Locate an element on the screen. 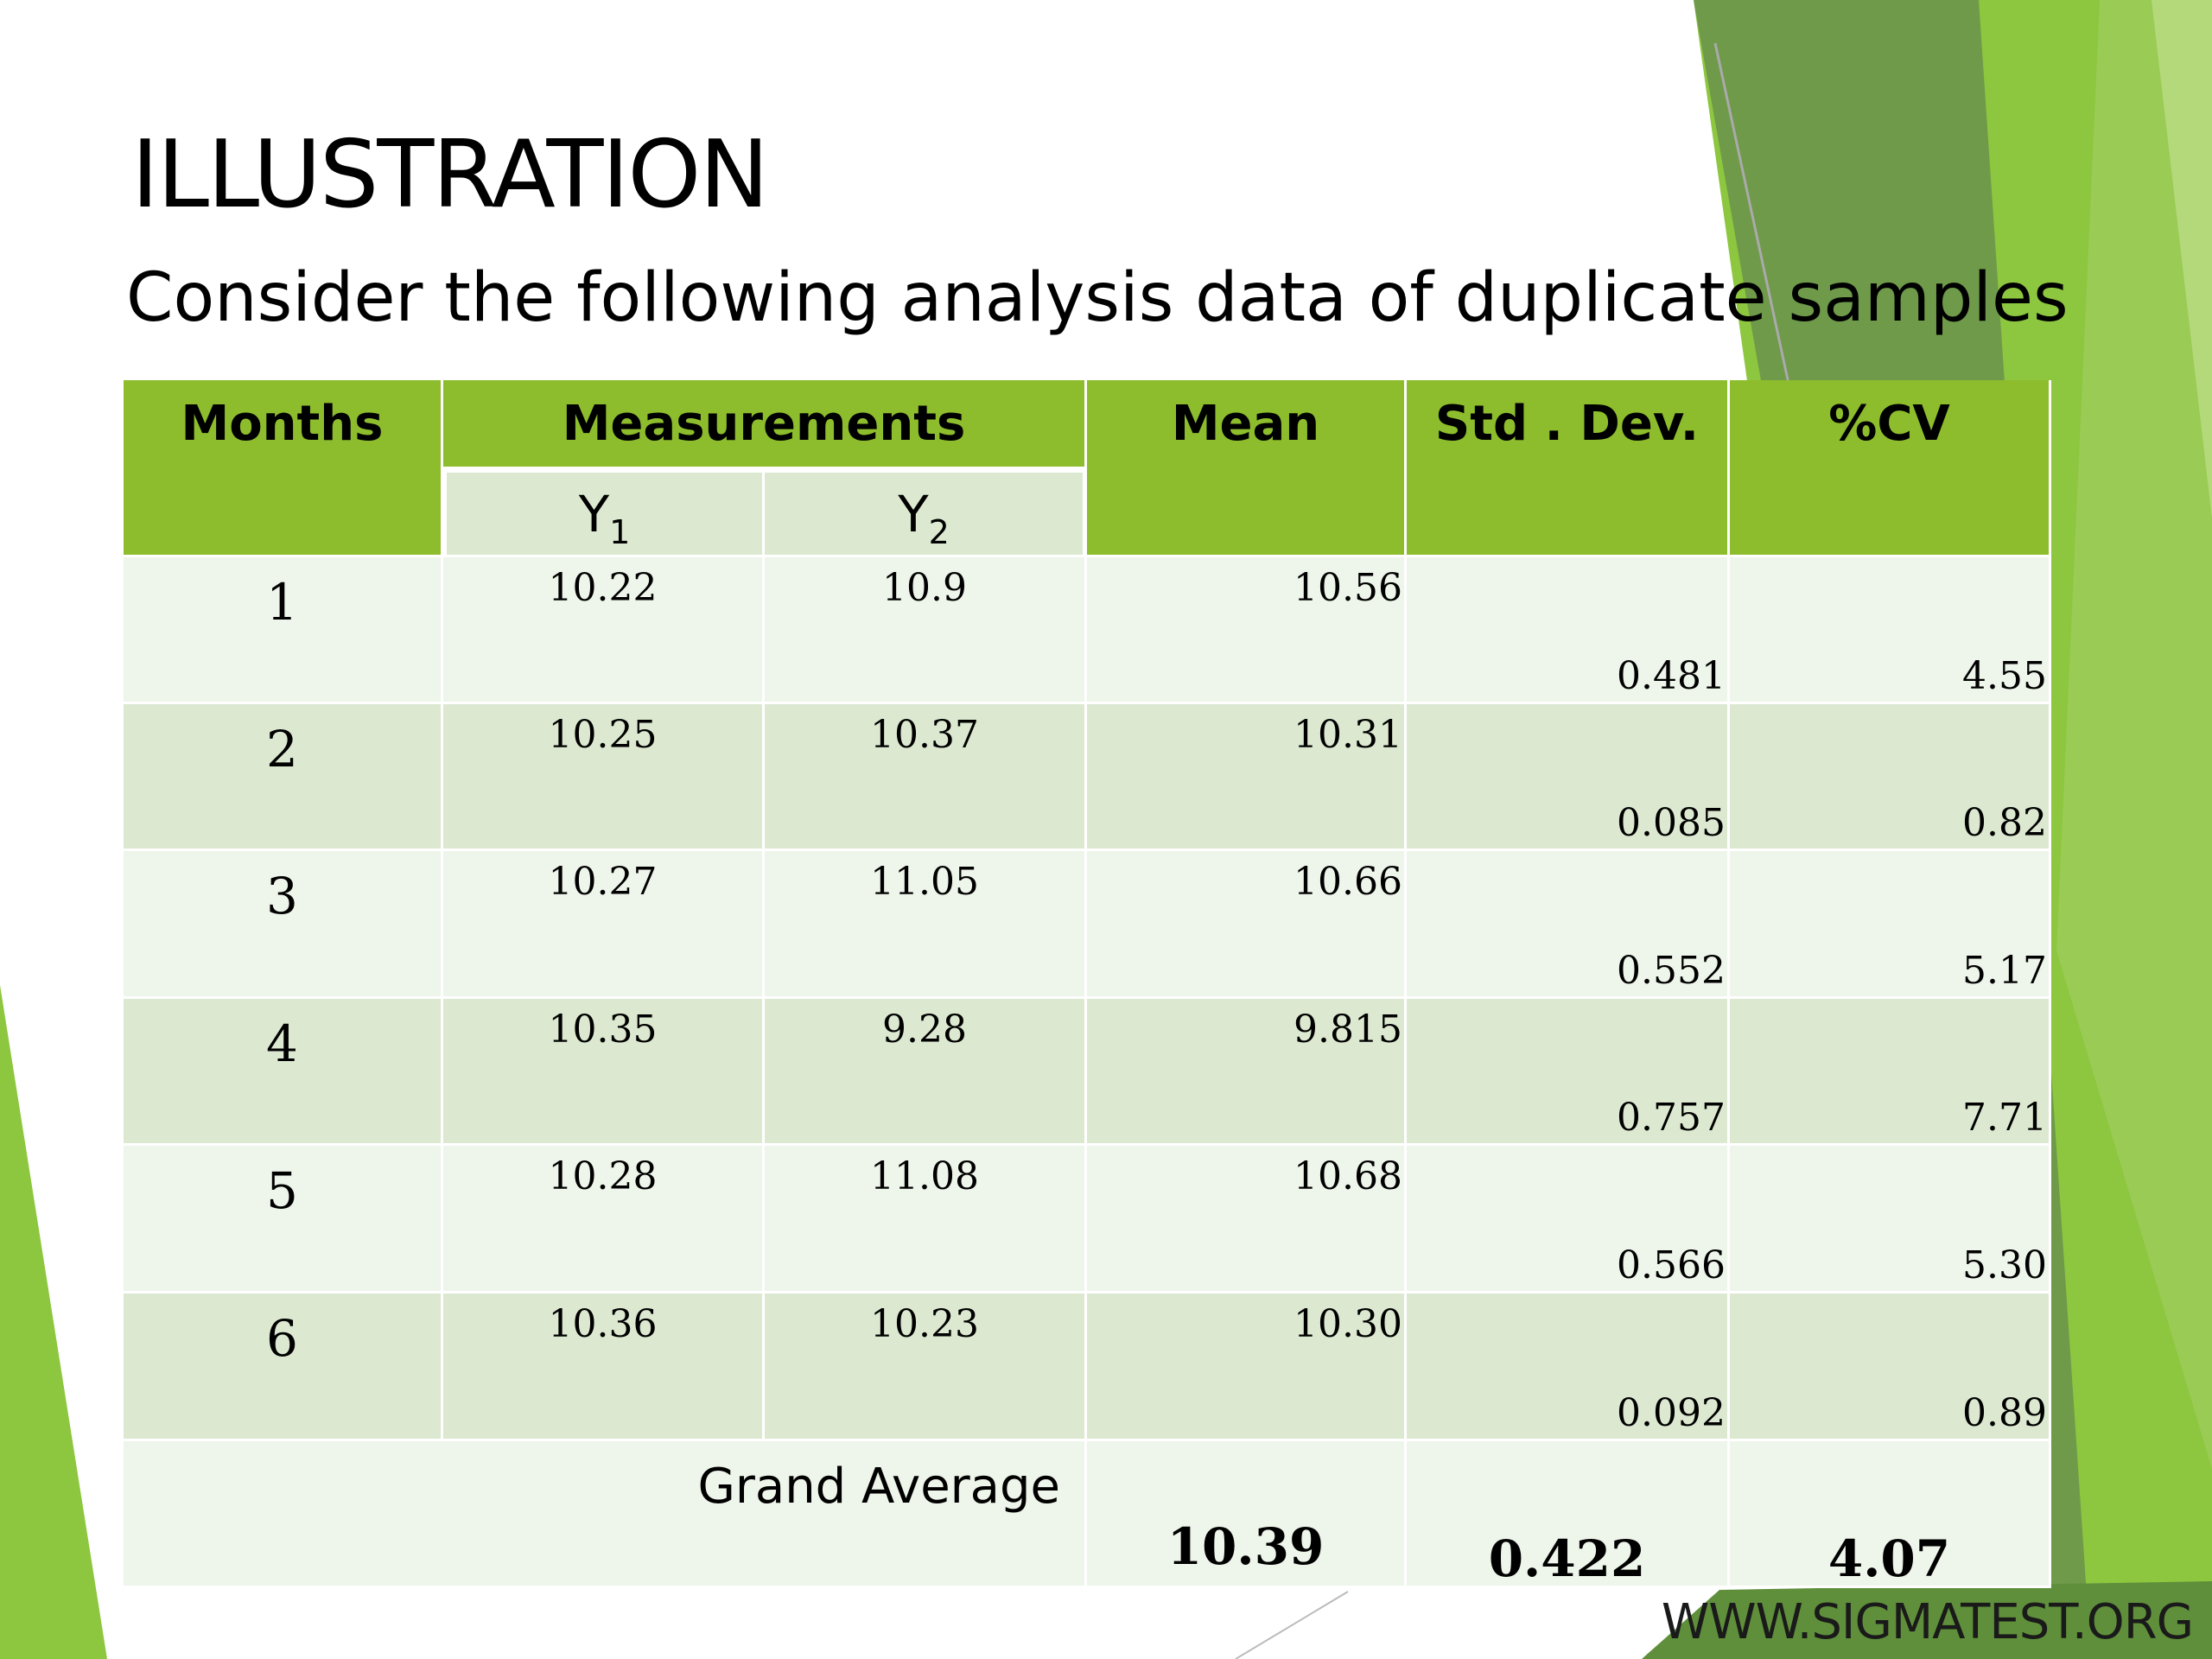 Image resolution: width=2212 pixels, height=1659 pixels. cell-std: 0.552 is located at coordinates (1568, 925).